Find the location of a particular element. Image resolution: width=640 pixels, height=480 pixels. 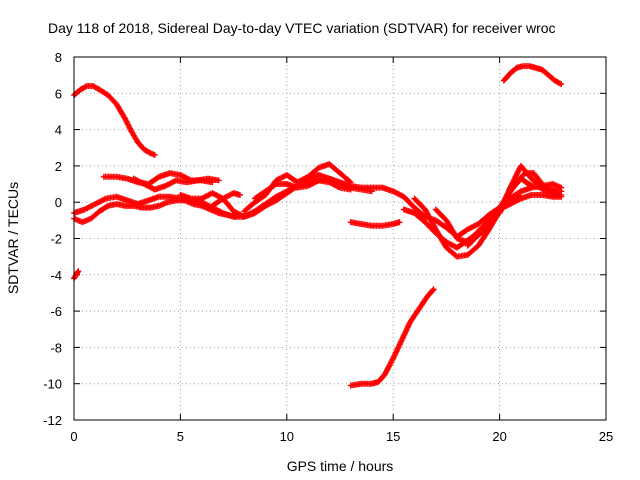

series-arc-high-early is located at coordinates (114, 121).